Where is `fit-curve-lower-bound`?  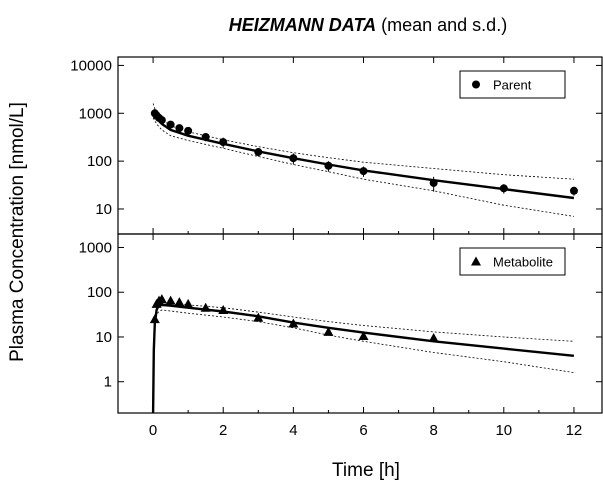 fit-curve-lower-bound is located at coordinates (363, 167).